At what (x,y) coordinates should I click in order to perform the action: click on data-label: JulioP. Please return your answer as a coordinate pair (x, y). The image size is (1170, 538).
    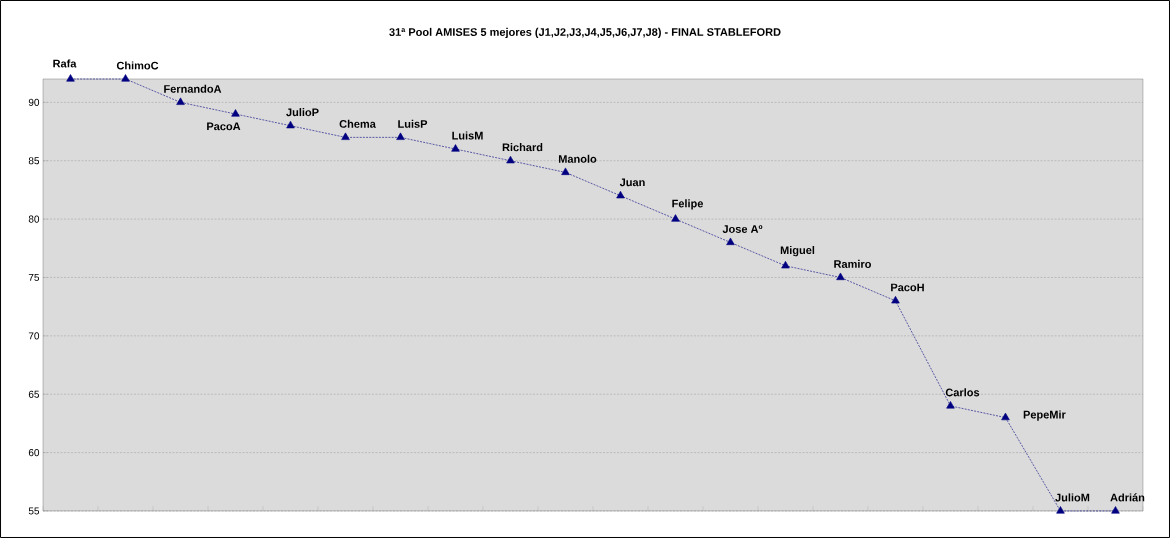
    Looking at the image, I should click on (302, 112).